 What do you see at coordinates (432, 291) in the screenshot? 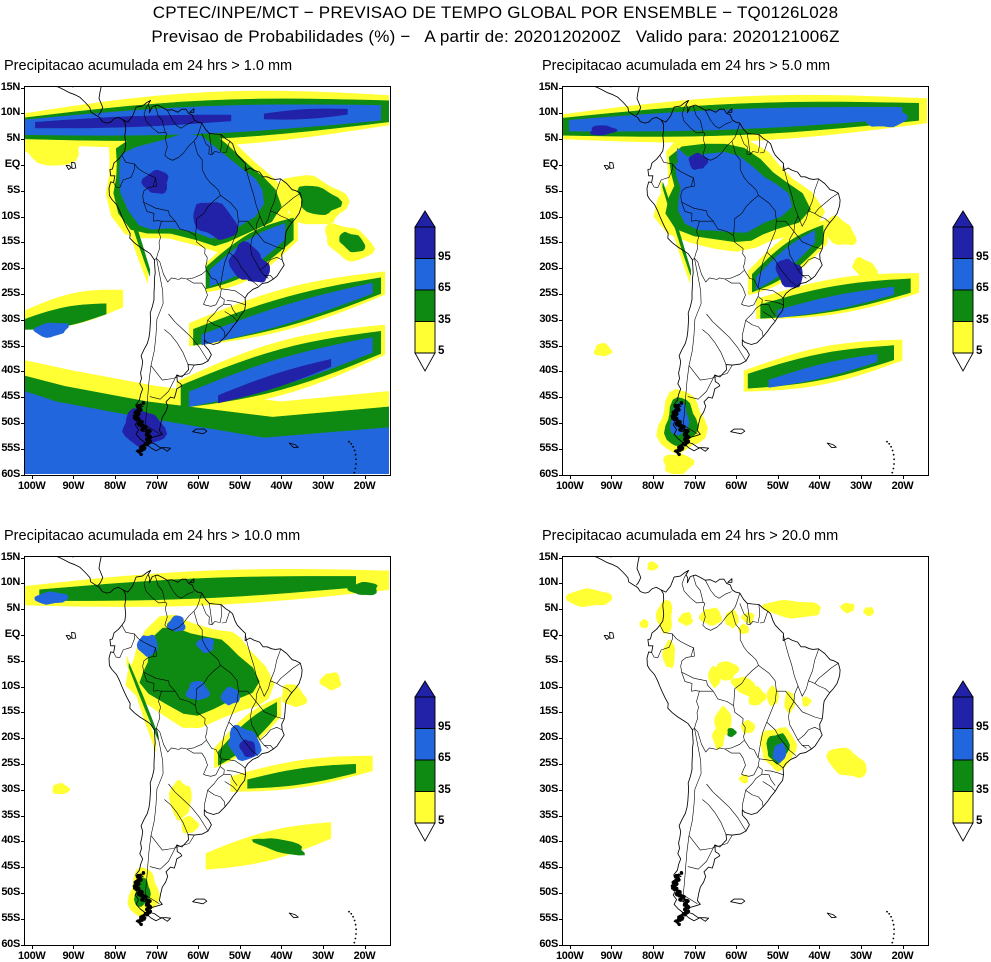
I see `colorbar-p1: 95 65 35 5` at bounding box center [432, 291].